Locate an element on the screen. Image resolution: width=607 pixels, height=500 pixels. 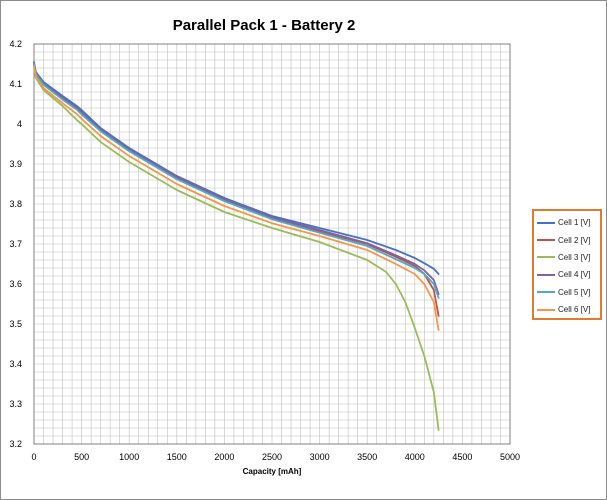
x-tick-label: 0 is located at coordinates (33, 457).